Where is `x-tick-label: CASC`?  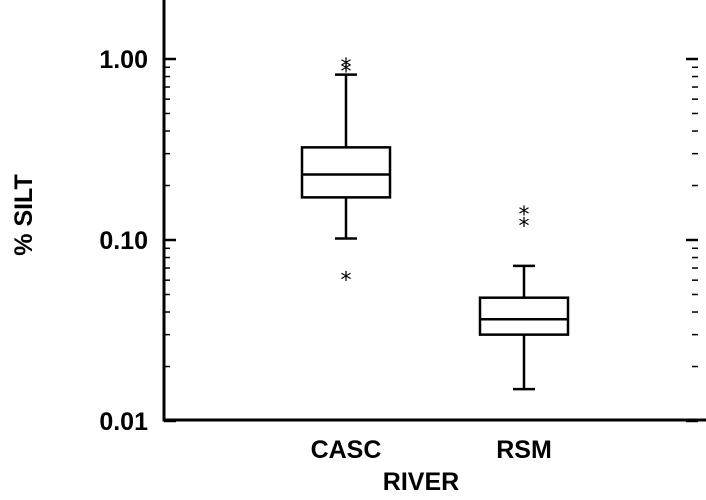
x-tick-label: CASC is located at coordinates (346, 450).